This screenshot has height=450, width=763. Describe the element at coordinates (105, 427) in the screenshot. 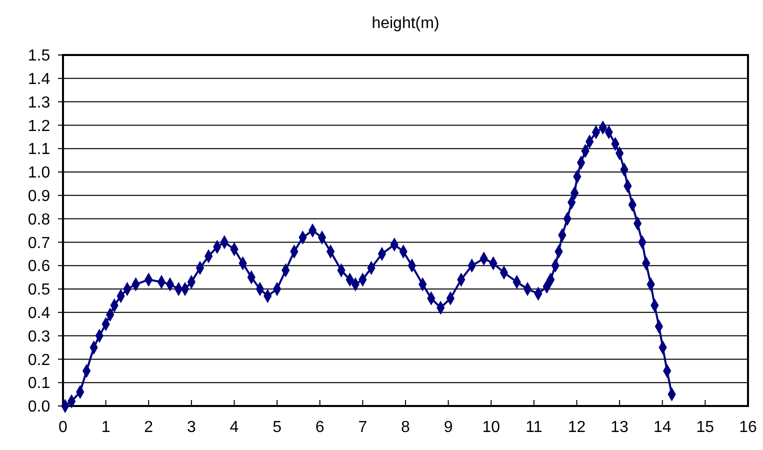

I see `x-tick-label: 1` at that location.